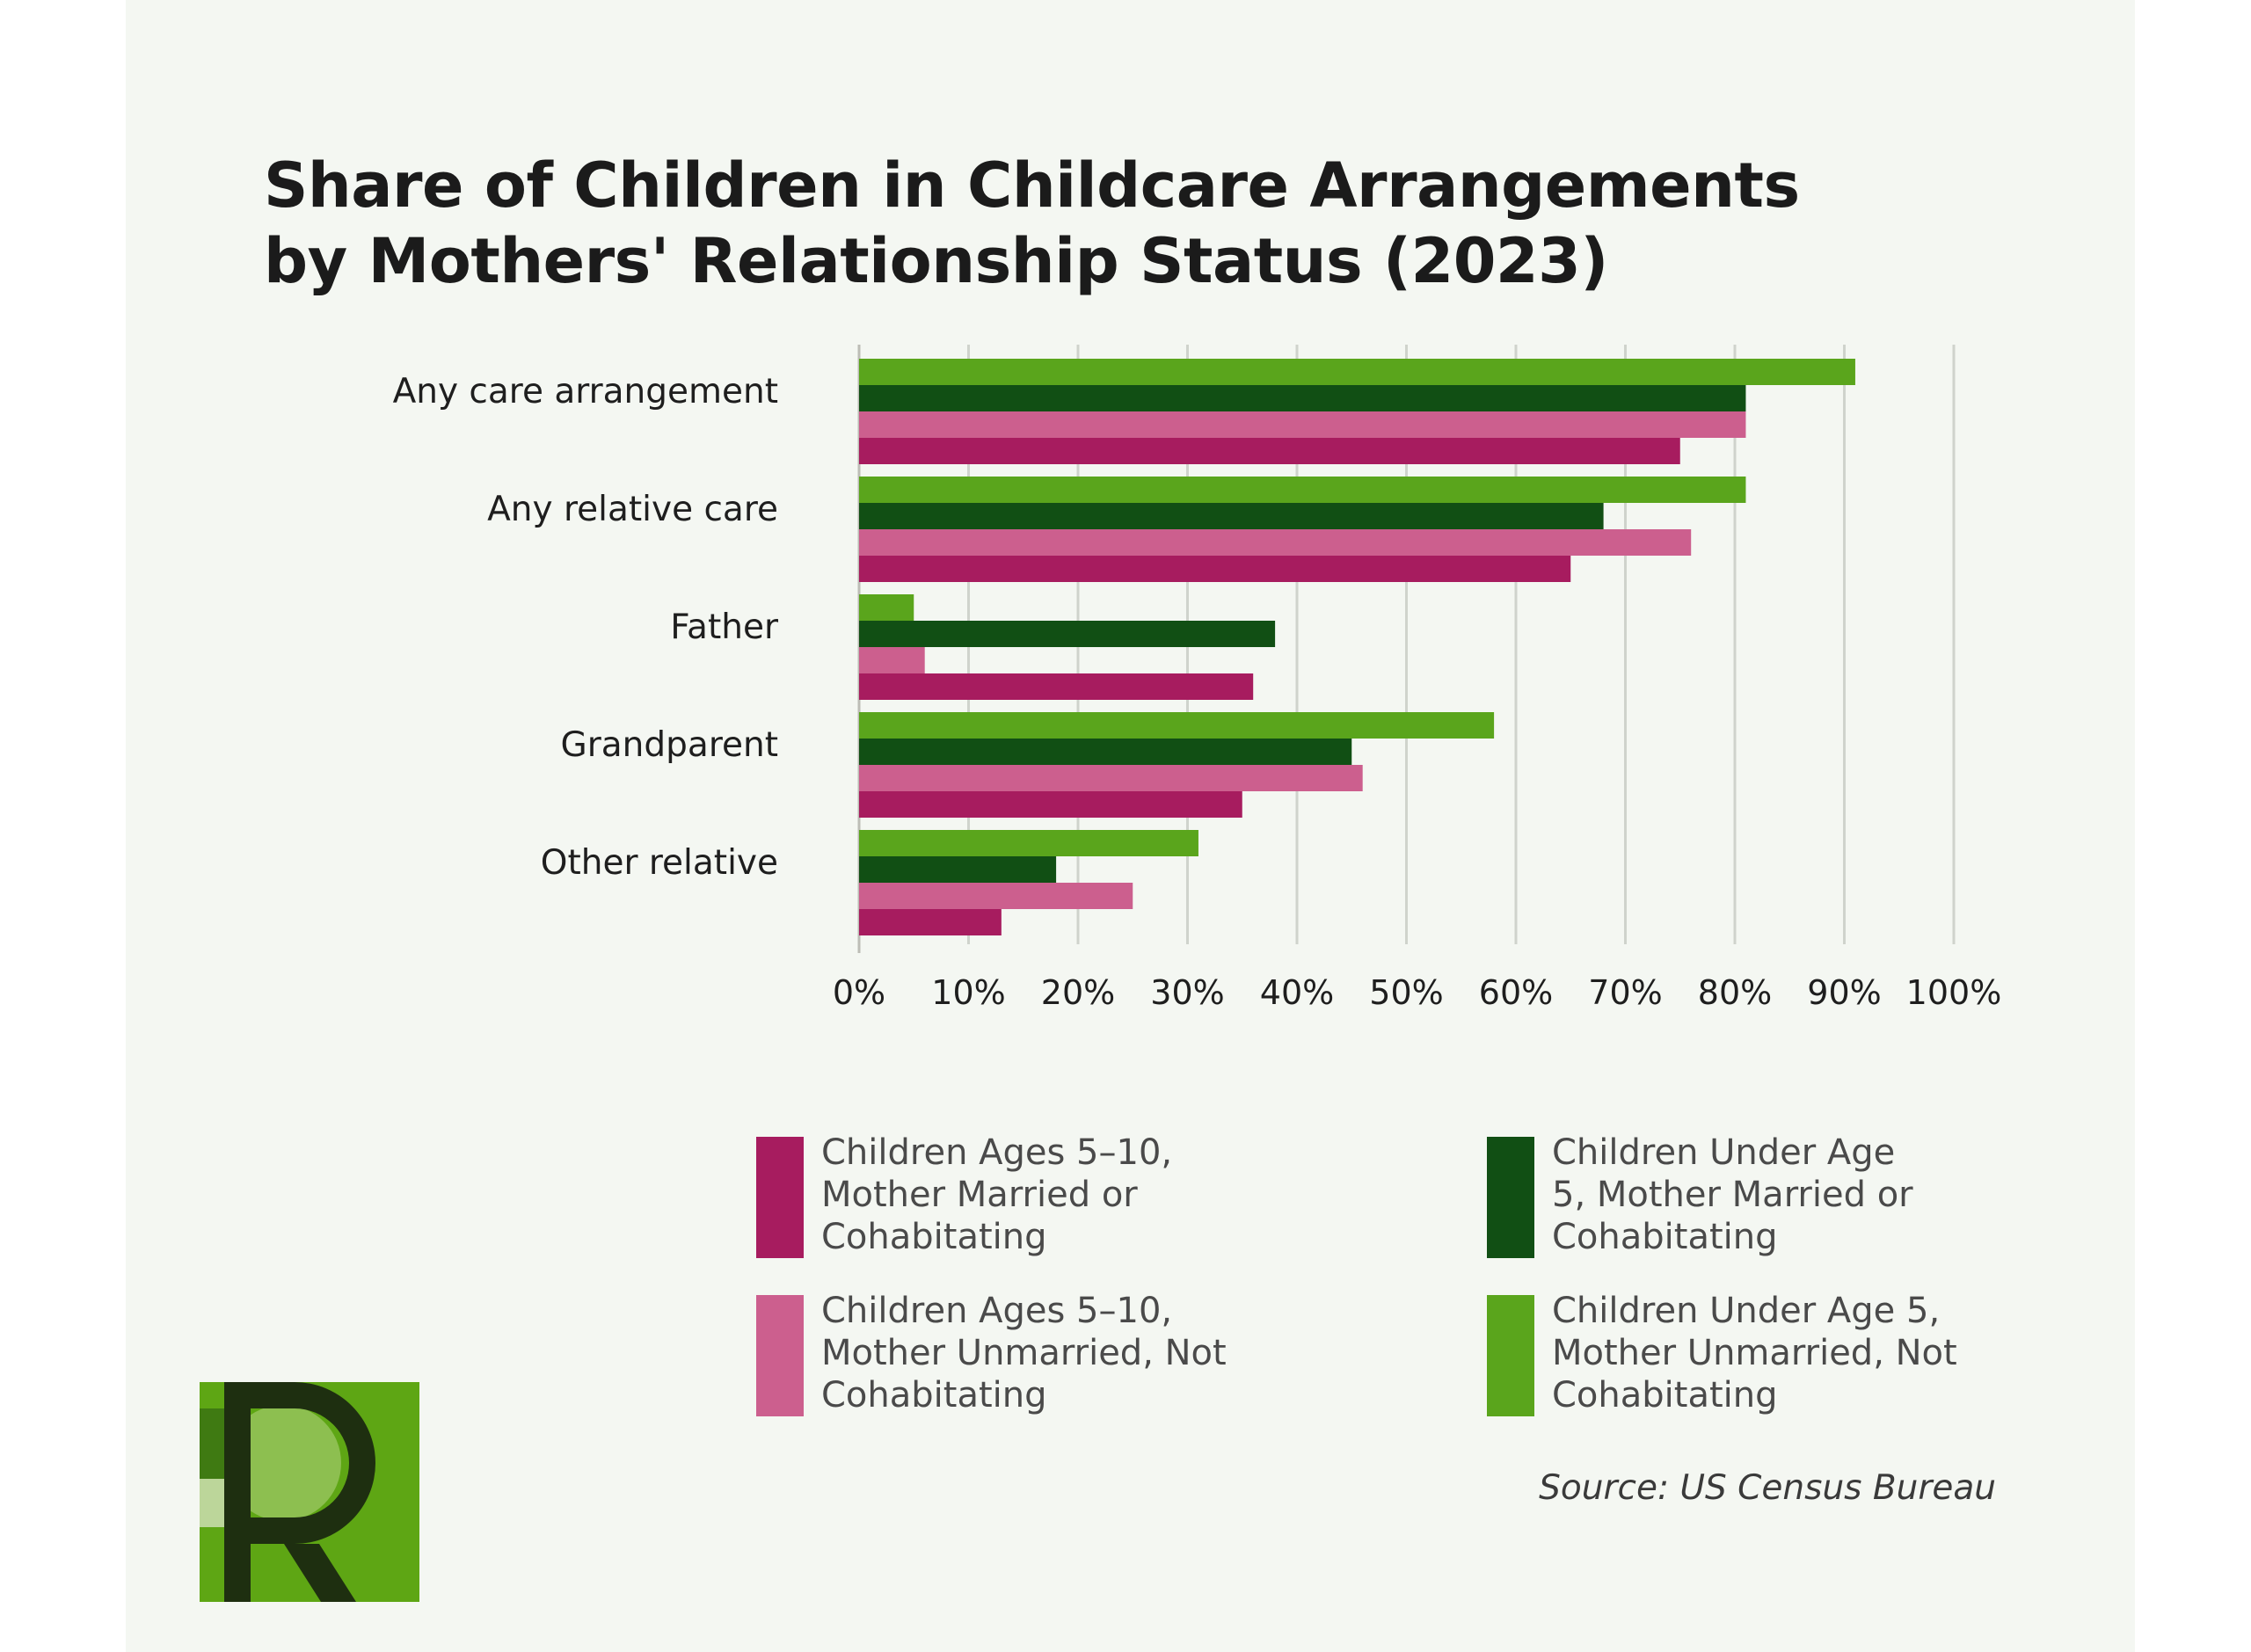 Image resolution: width=2251 pixels, height=1652 pixels. Describe the element at coordinates (1954, 992) in the screenshot. I see `x-tick-label: 100%` at that location.